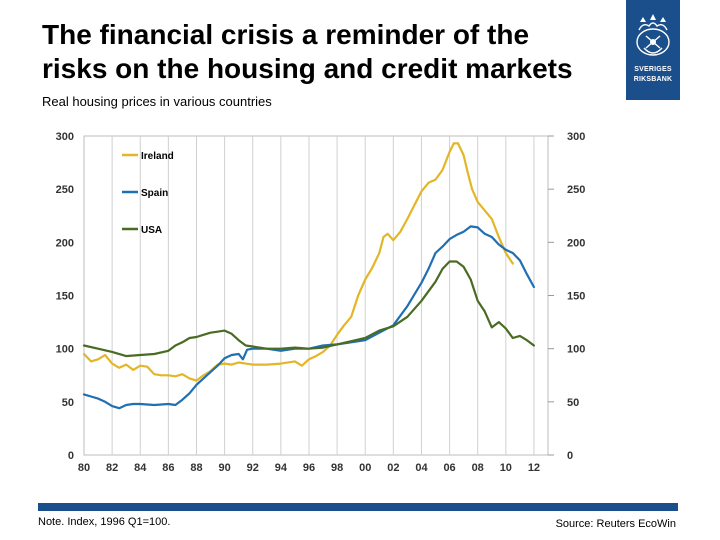 This screenshot has height=540, width=720. I want to click on y-tick-label-left: 100, so click(65, 350).